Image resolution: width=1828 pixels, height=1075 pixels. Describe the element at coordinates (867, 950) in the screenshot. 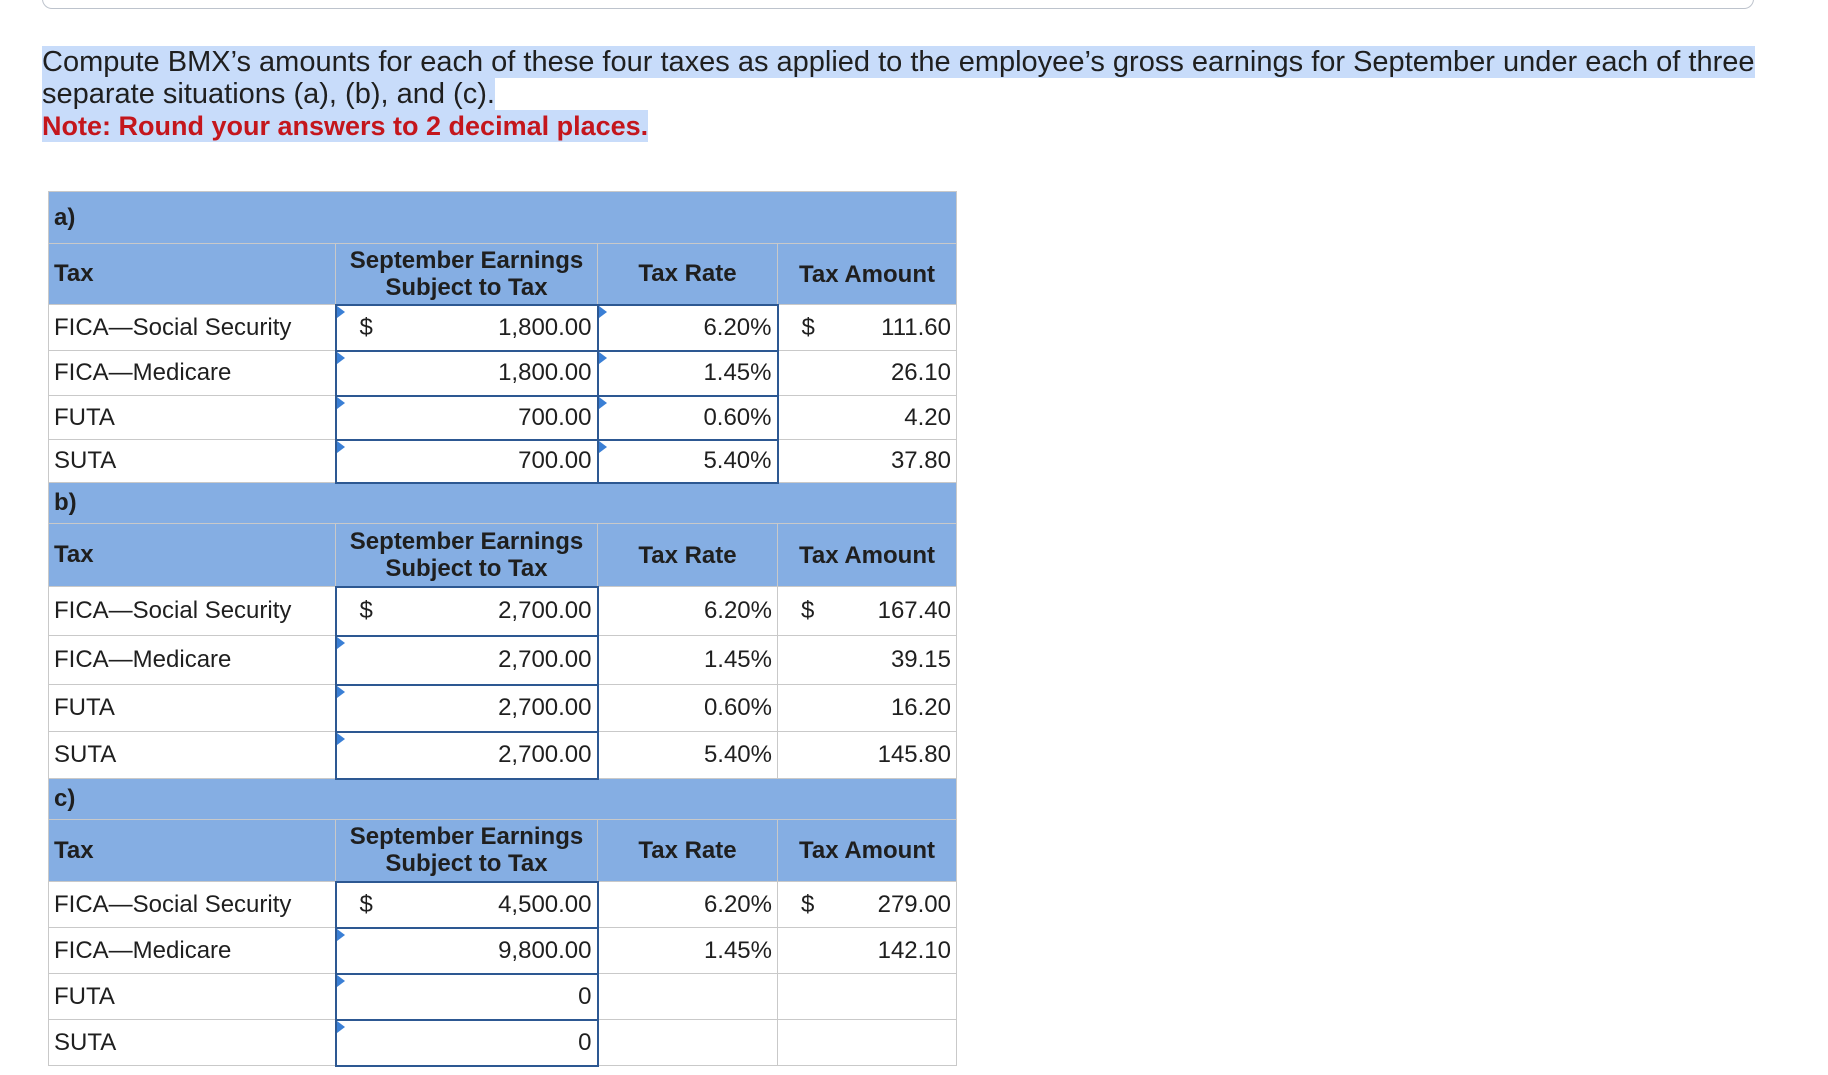

I see `tax-amount: 142.10` at that location.